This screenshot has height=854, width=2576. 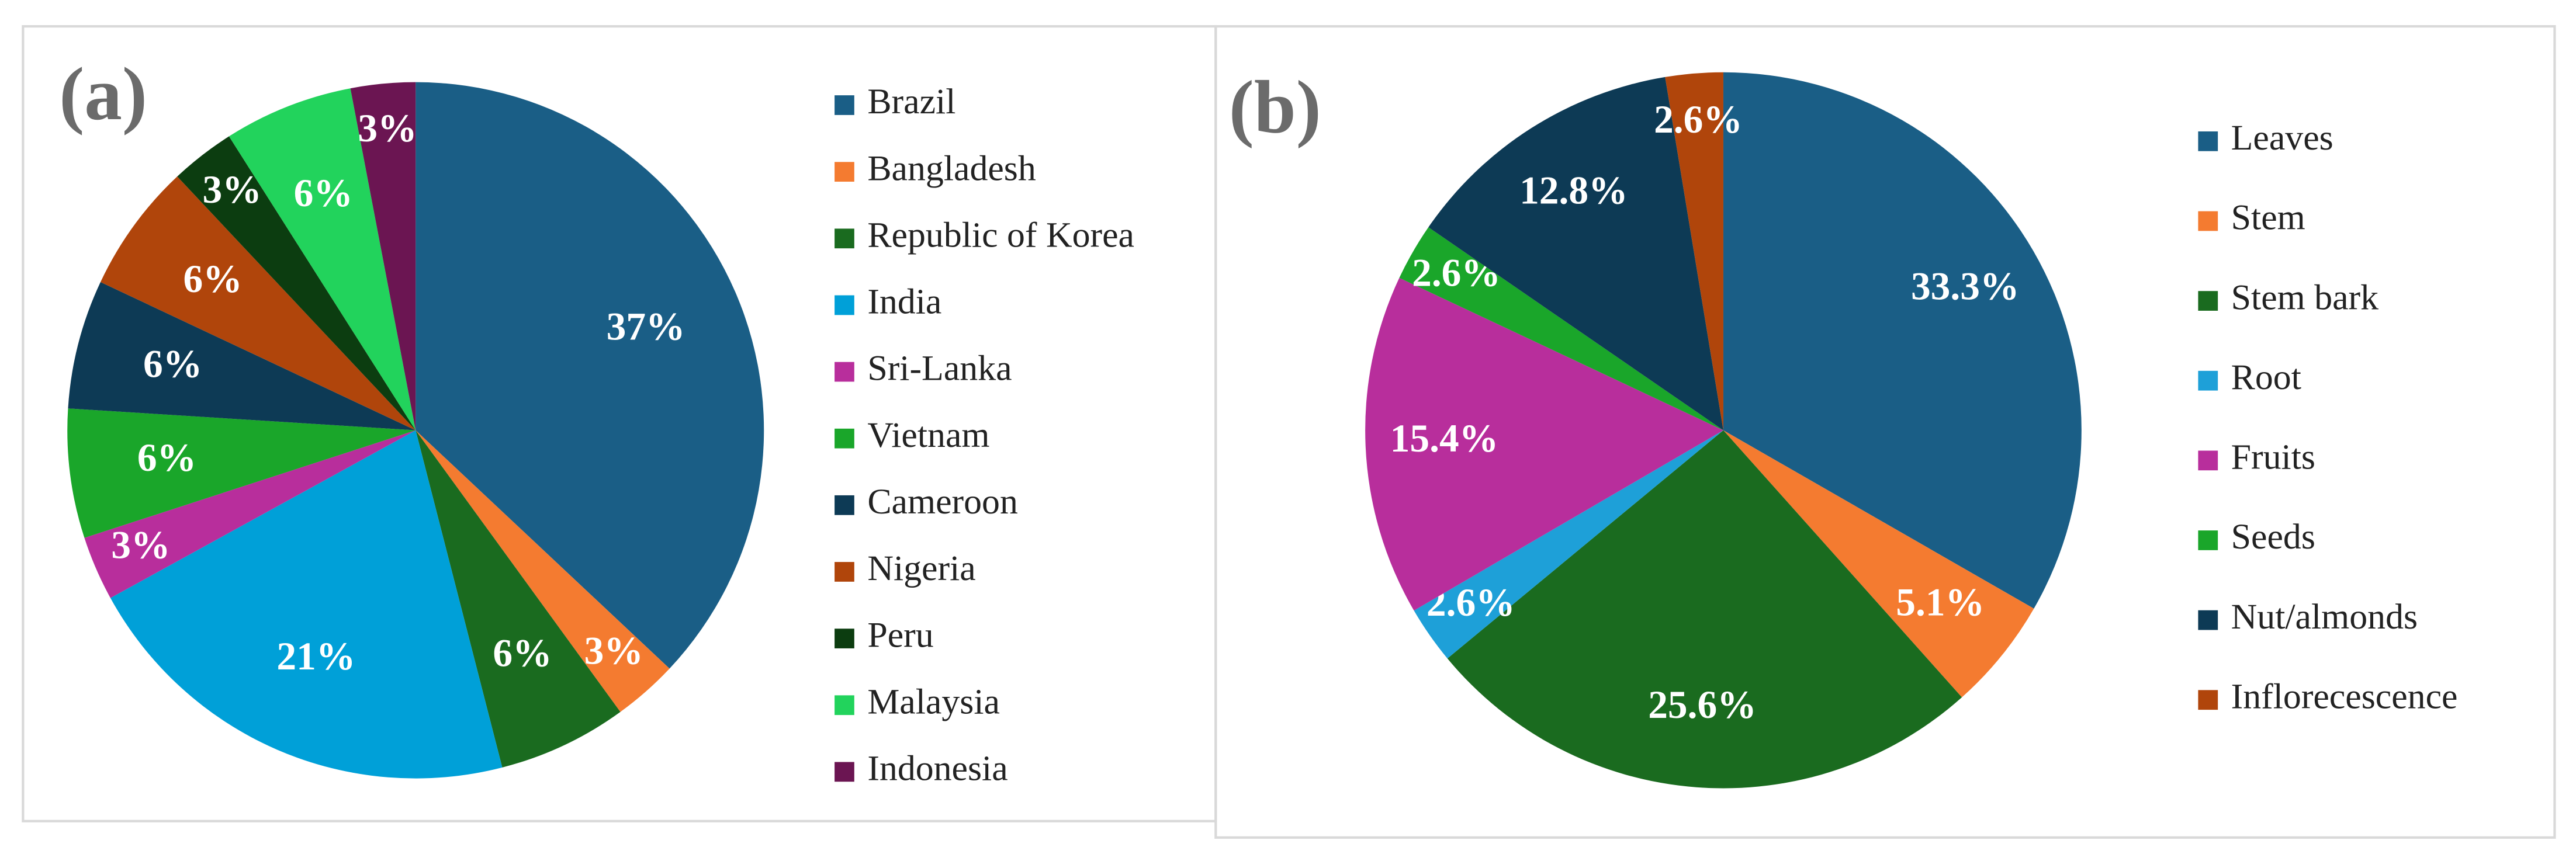 I want to click on value-label: 21%, so click(x=315, y=656).